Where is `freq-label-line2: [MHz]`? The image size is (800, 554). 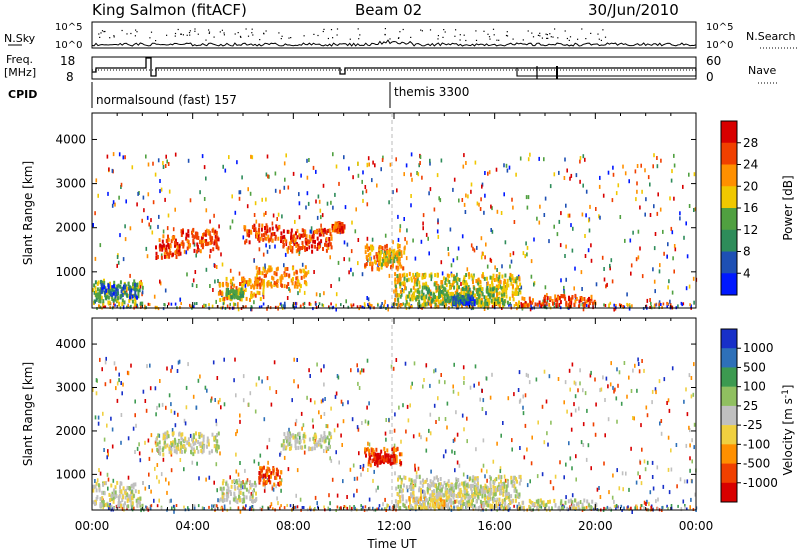 freq-label-line2: [MHz] is located at coordinates (20, 72).